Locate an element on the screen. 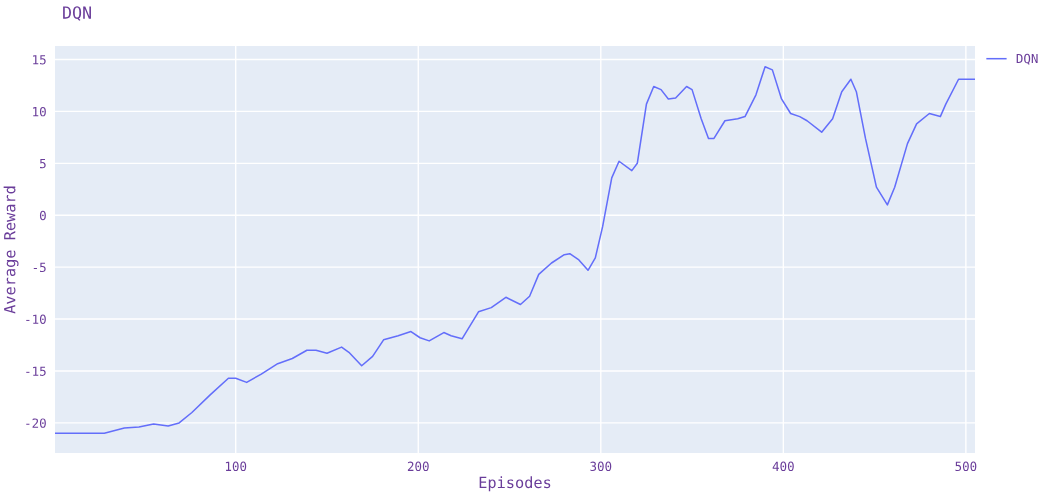 This screenshot has height=498, width=1054. x-tick-label: 500 is located at coordinates (966, 466).